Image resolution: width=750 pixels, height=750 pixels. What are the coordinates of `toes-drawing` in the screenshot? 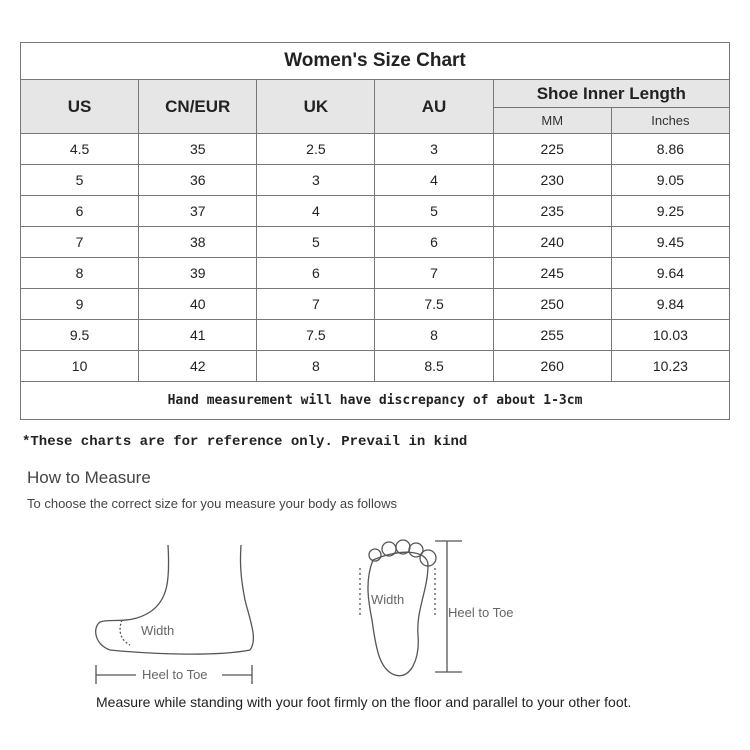 It's located at (402, 553).